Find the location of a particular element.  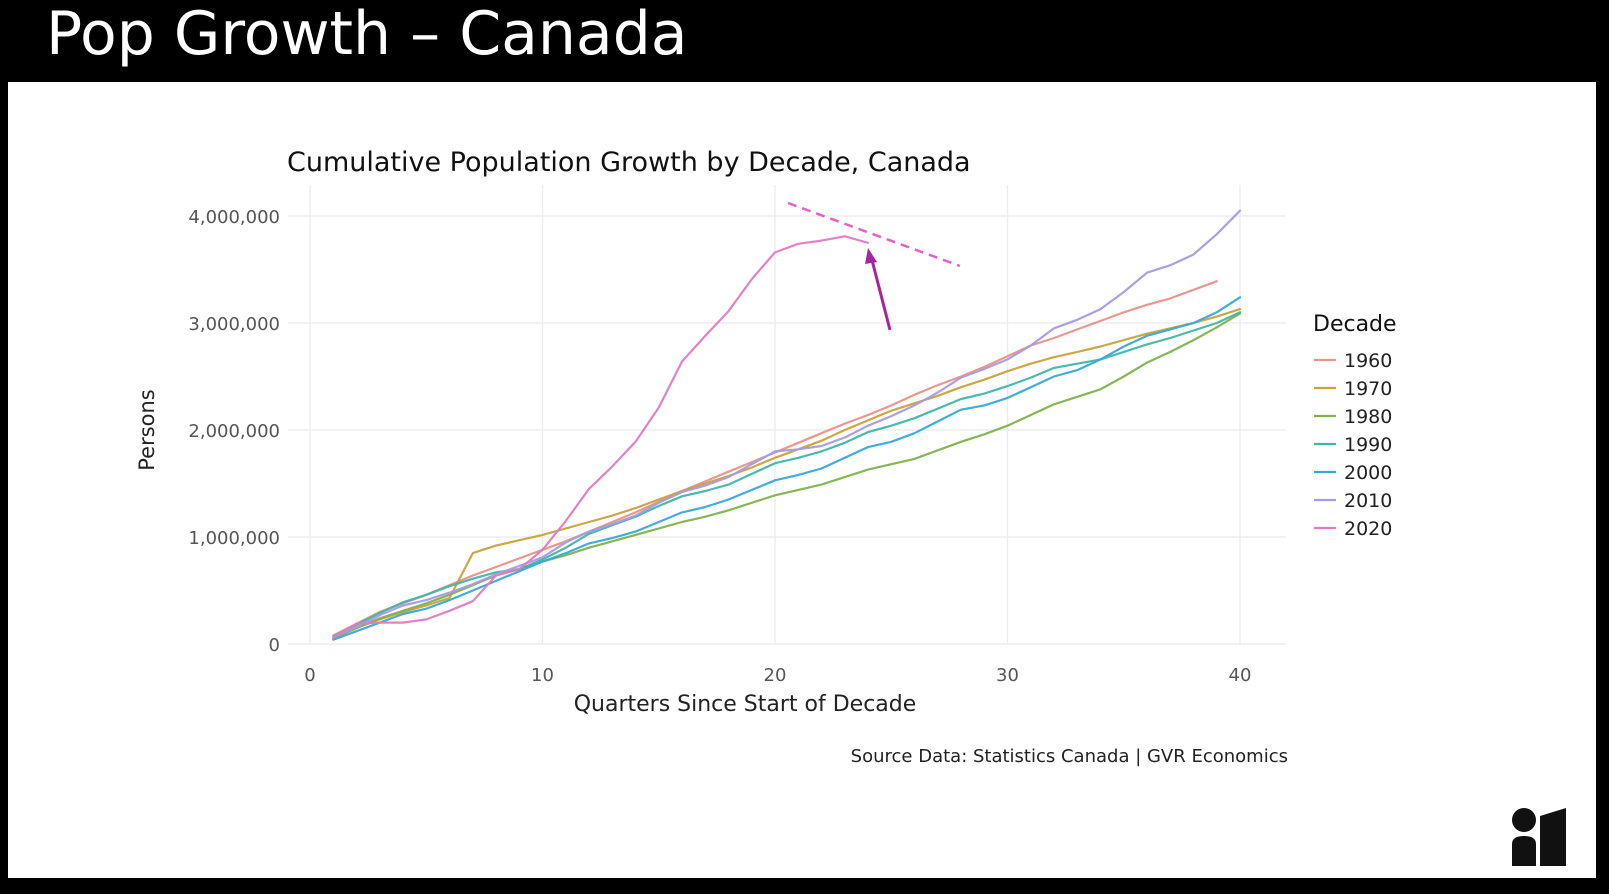

x-axis-ticks: 0 10 20 30 40 is located at coordinates (777, 675).